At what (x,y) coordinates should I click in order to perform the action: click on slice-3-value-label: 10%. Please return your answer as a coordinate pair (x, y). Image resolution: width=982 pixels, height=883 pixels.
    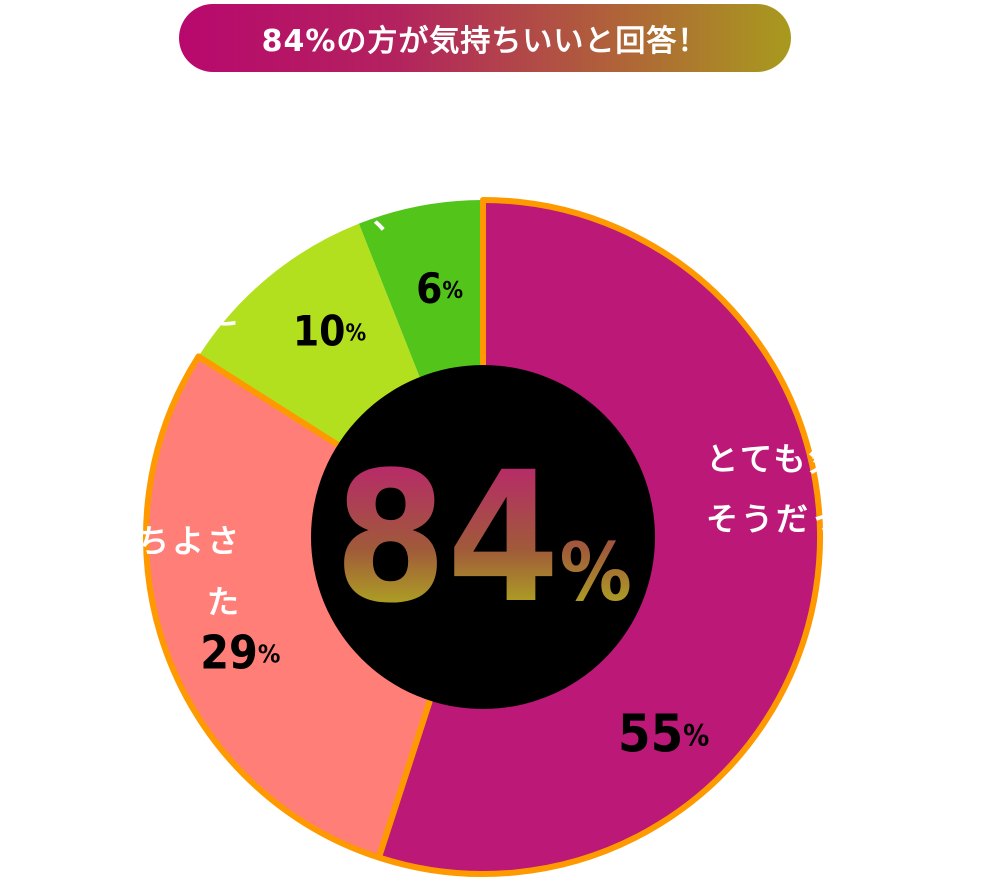
    Looking at the image, I should click on (330, 330).